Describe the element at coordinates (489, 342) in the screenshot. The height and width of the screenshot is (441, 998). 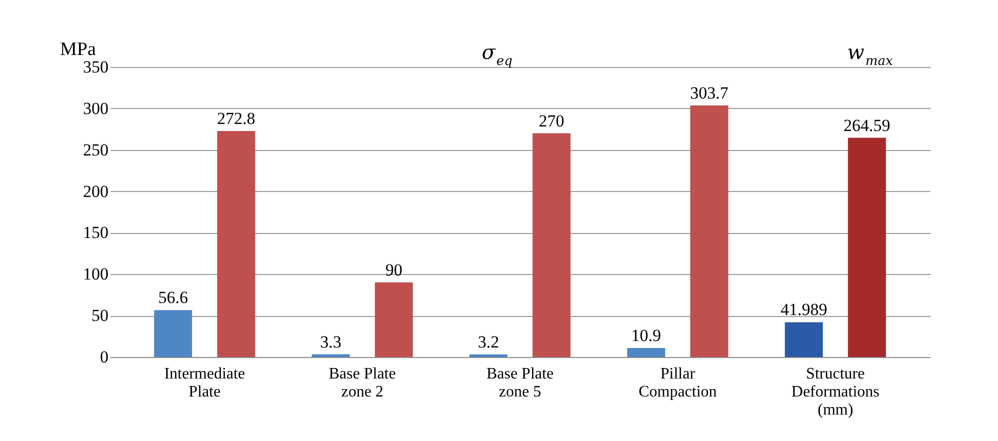
I see `data-label: 3.2` at that location.